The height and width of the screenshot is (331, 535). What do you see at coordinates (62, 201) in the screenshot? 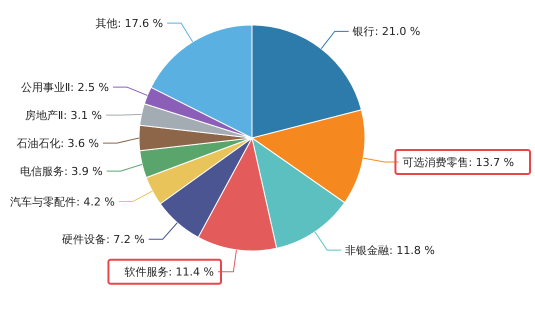
I see `slice-label: 汽车与零配件: 4.2 %` at bounding box center [62, 201].